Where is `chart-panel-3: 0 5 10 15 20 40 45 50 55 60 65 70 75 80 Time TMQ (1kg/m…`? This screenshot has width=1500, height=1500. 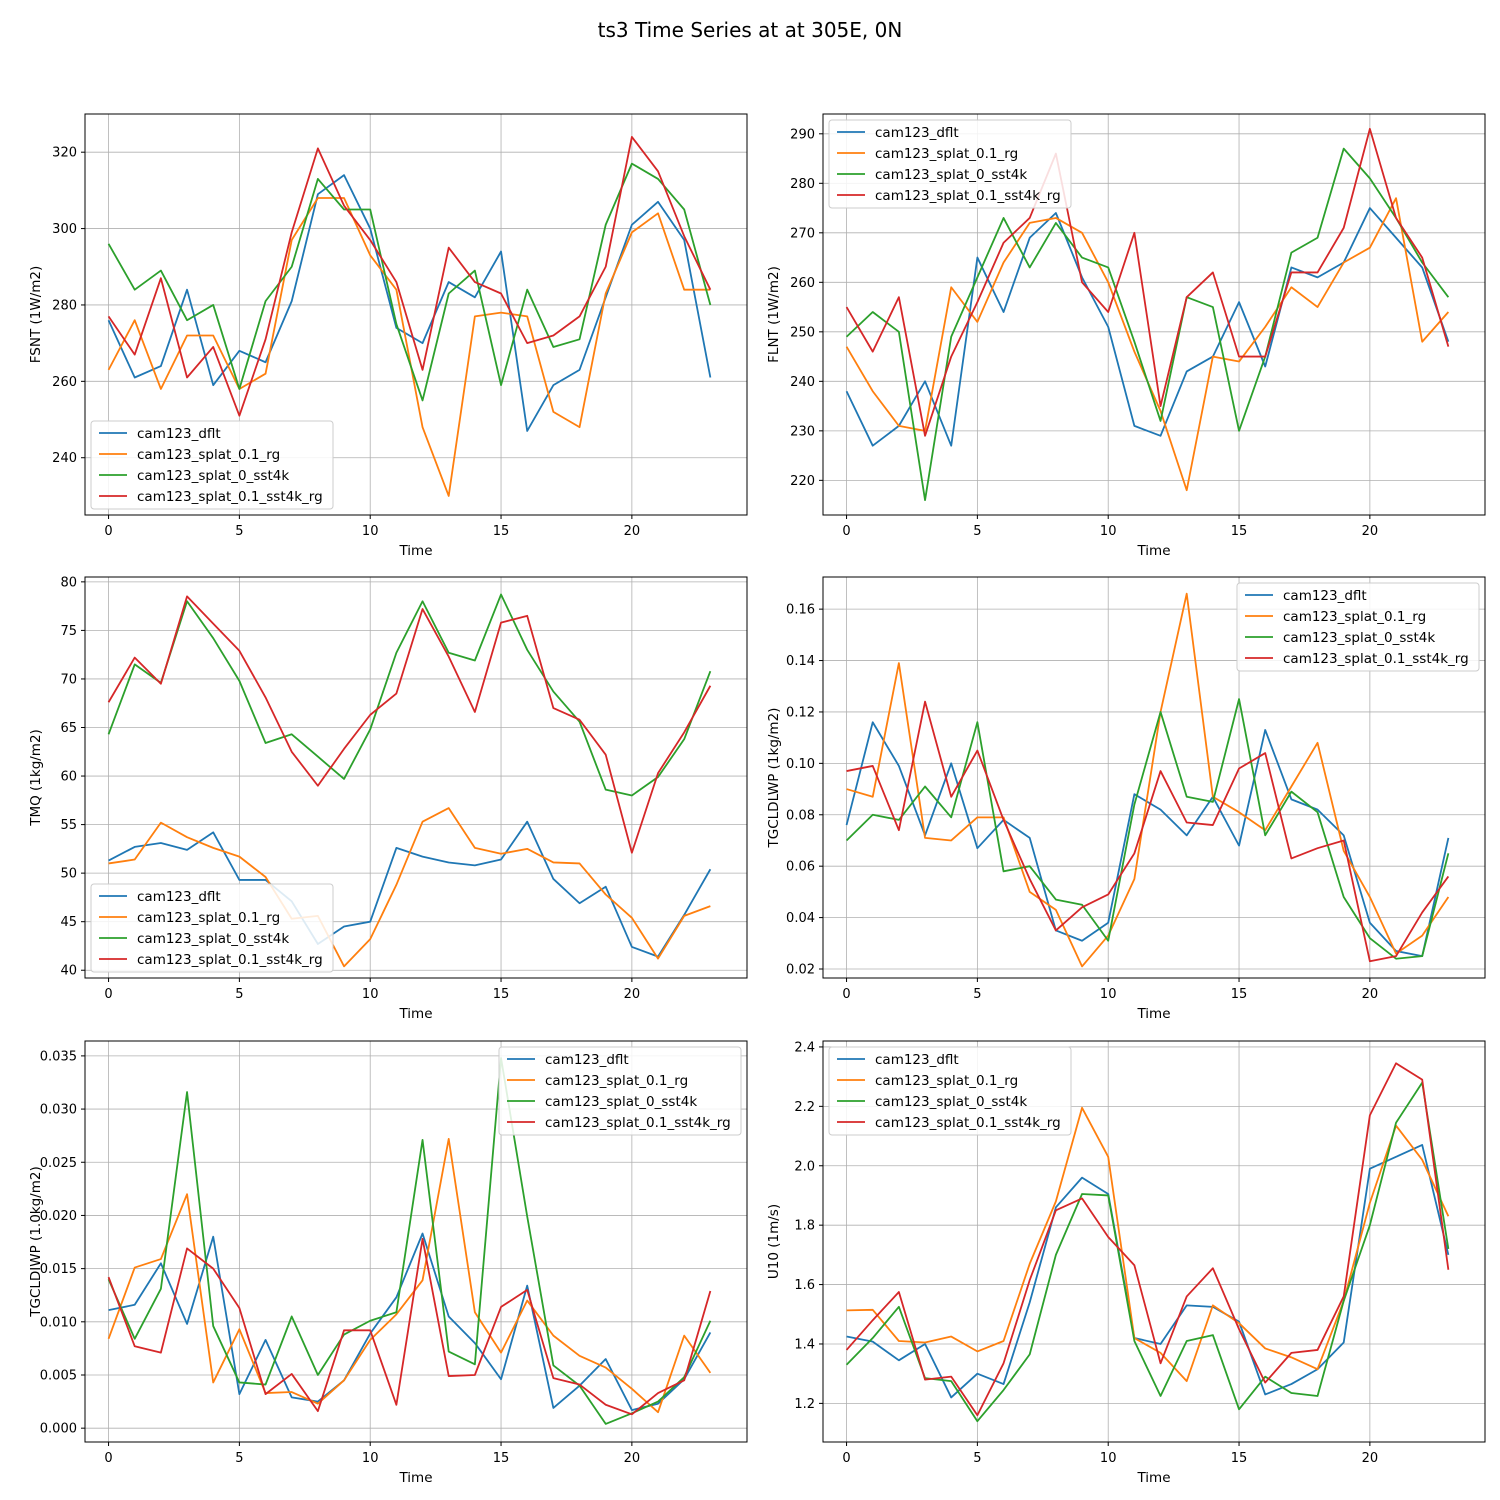 chart-panel-3: 0 5 10 15 20 40 45 50 55 60 65 70 75 80 Time TMQ (1kg/m… is located at coordinates (388, 798).